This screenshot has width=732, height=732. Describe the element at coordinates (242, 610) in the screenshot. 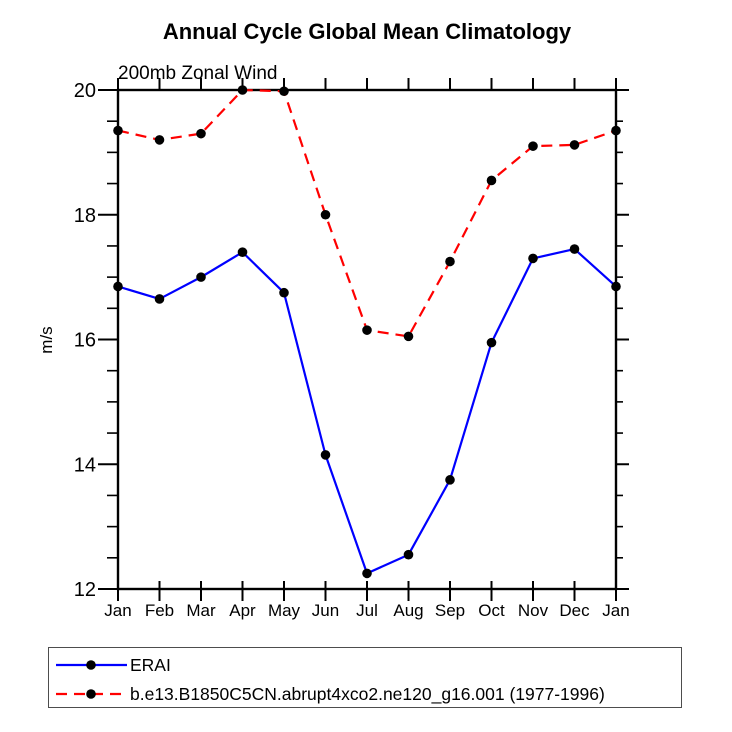

I see `x-tick-label: Apr` at that location.